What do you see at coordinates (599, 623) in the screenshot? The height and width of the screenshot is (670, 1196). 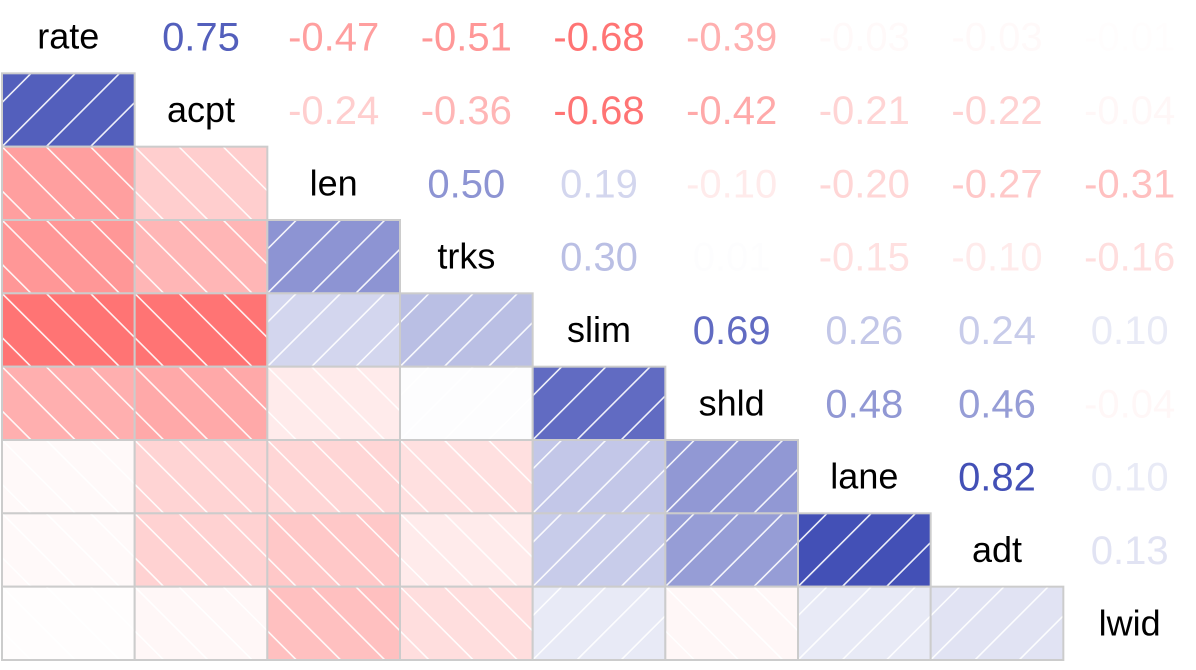 I see `cell-lwid-slim` at bounding box center [599, 623].